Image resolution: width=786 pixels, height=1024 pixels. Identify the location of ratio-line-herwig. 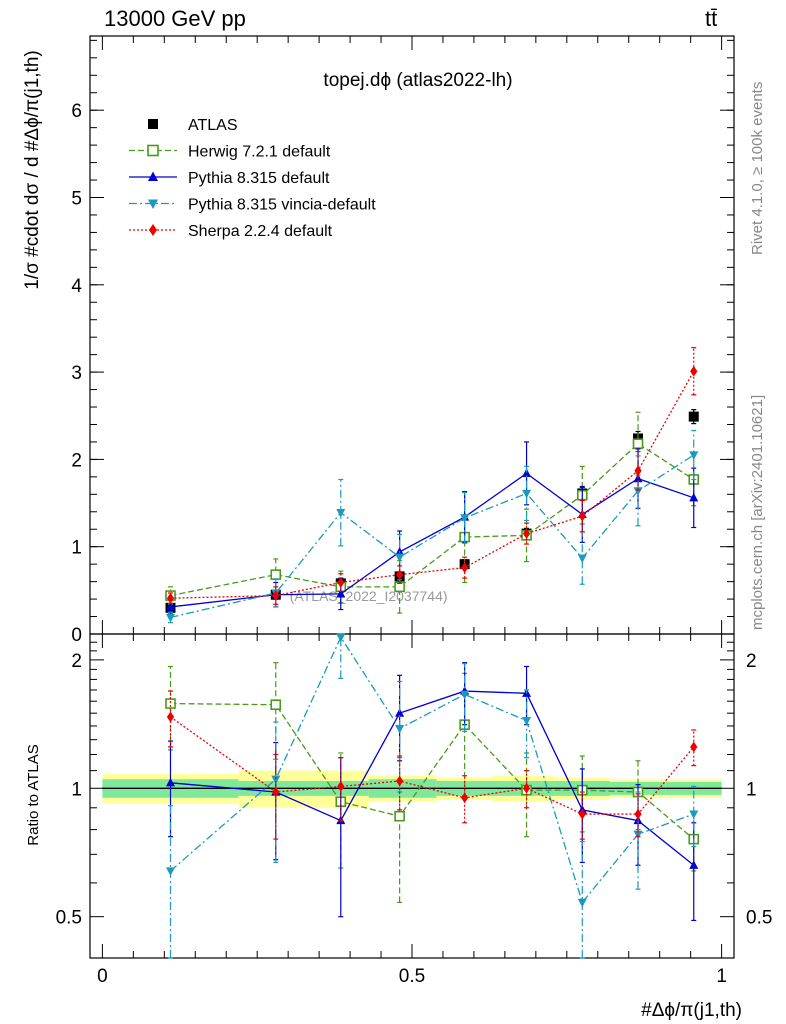
(432, 771).